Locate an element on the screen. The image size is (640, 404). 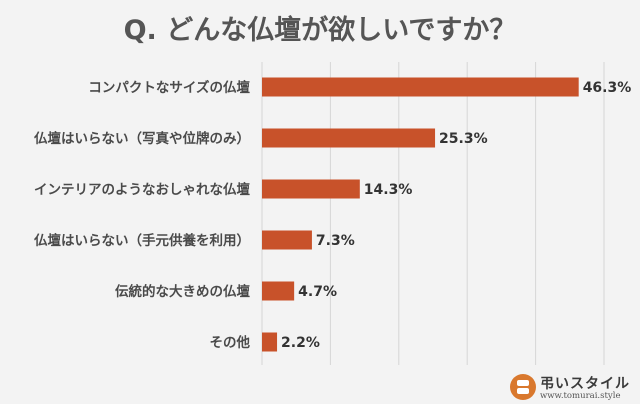
logo-name: 弔いスタイル is located at coordinates (585, 384).